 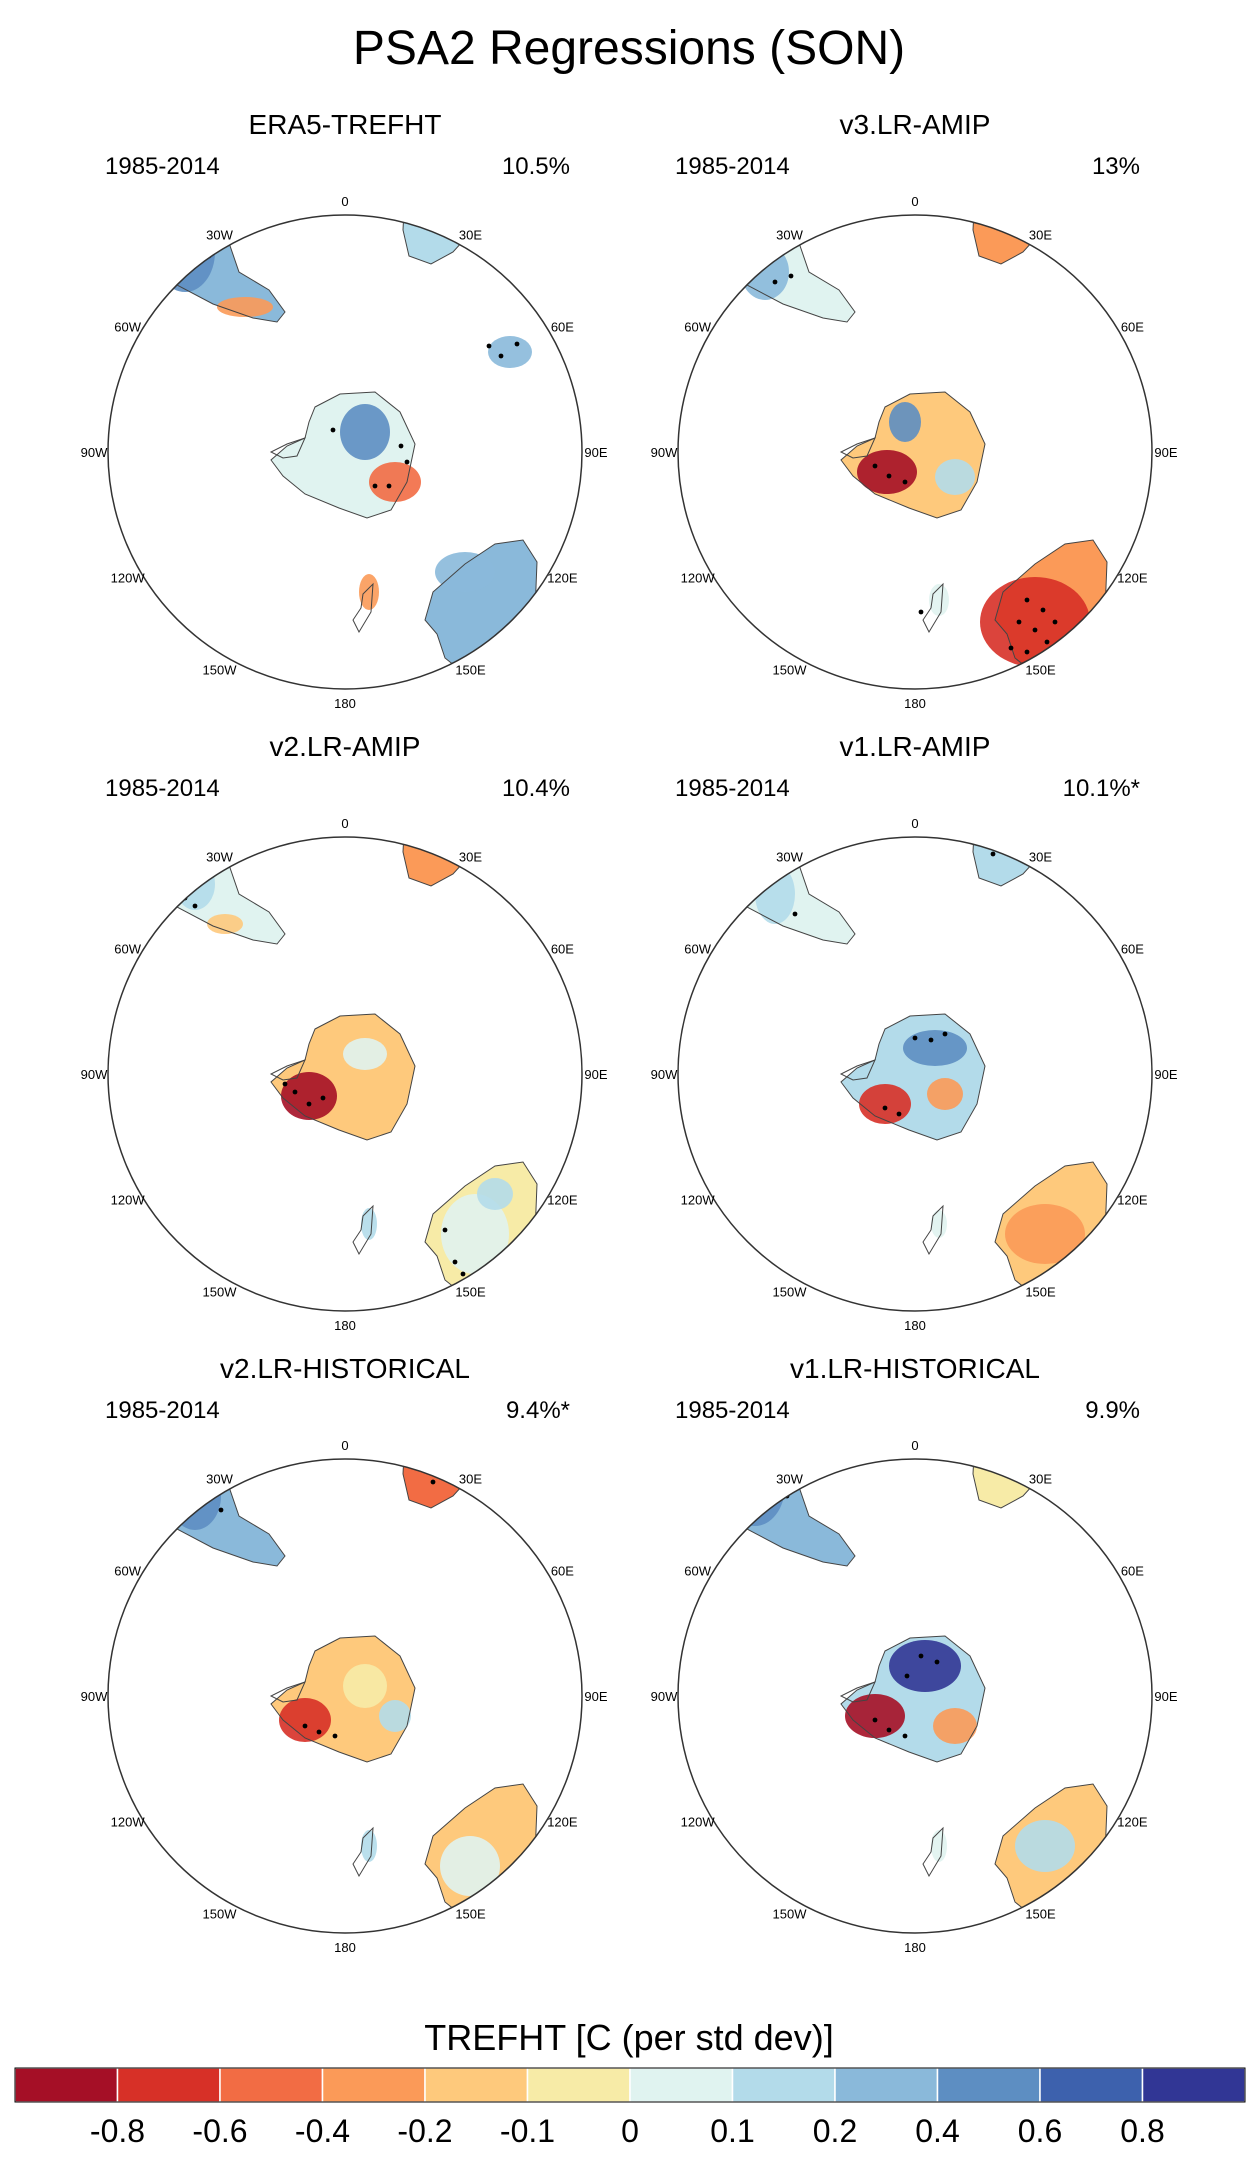 What do you see at coordinates (937, 2131) in the screenshot?
I see `colorbar-tick-label: 0.4` at bounding box center [937, 2131].